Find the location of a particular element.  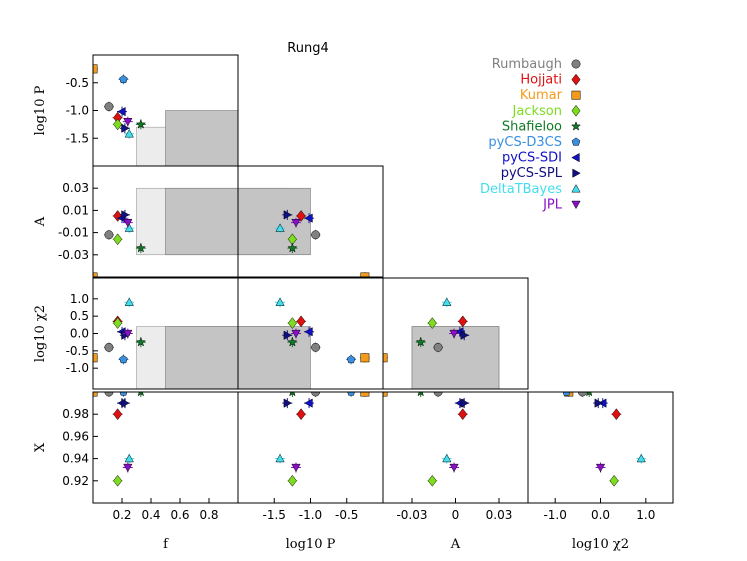

legend-label-jpl: JPL is located at coordinates (552, 204).